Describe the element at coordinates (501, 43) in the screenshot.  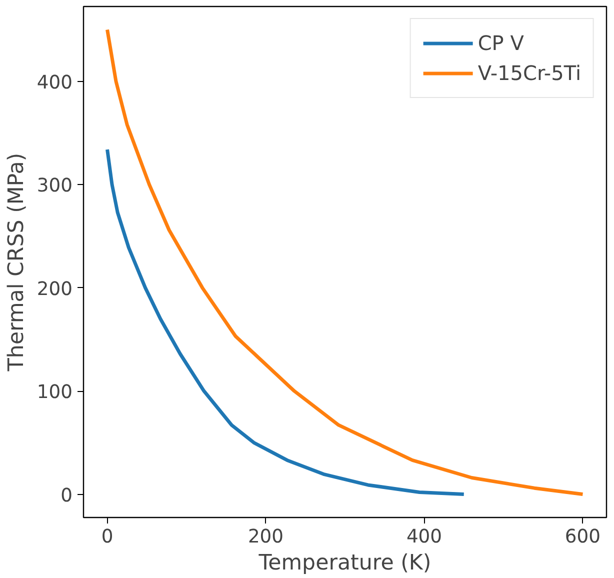
I see `legend-label: CP V` at that location.